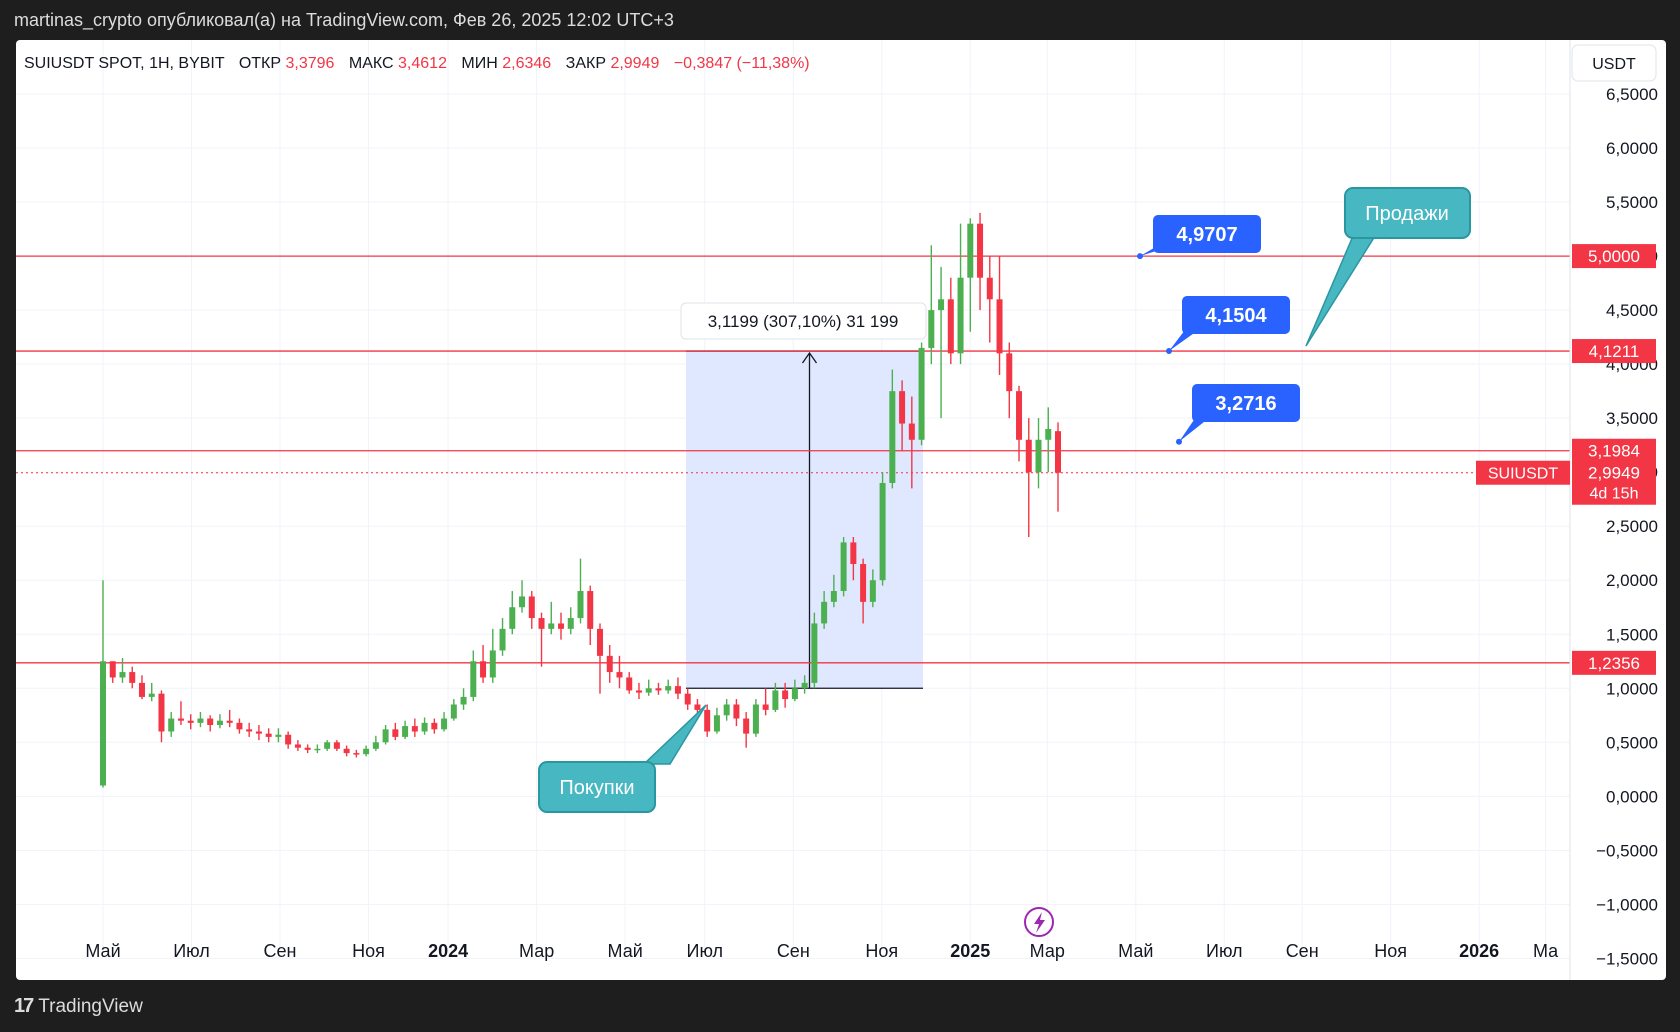 The width and height of the screenshot is (1680, 1032). I want to click on time-tick-label: 2026, so click(1479, 951).